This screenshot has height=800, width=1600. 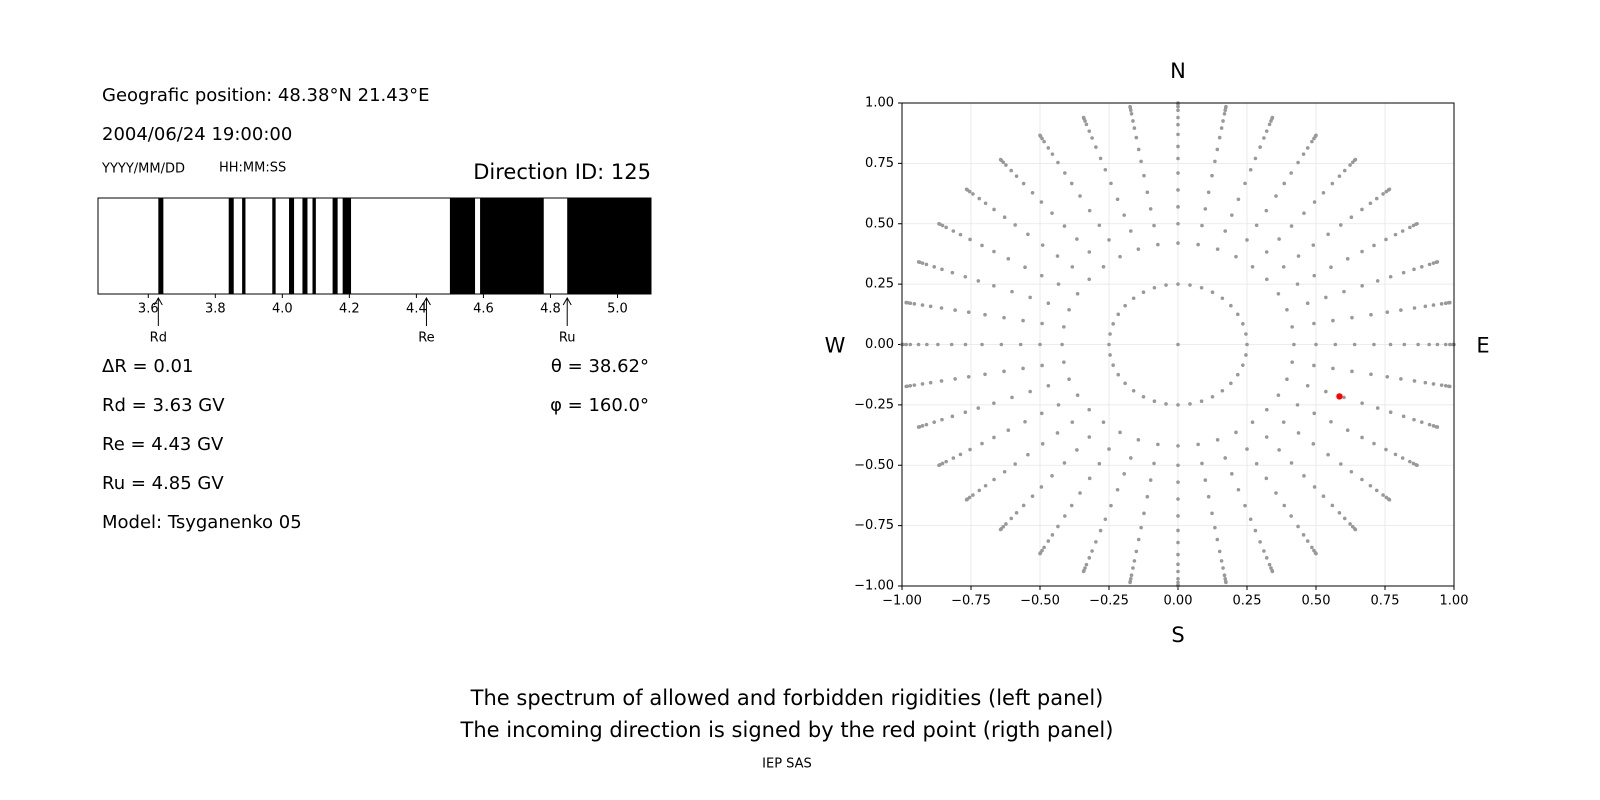 What do you see at coordinates (1040, 601) in the screenshot?
I see `x-tick-label: −0.50` at bounding box center [1040, 601].